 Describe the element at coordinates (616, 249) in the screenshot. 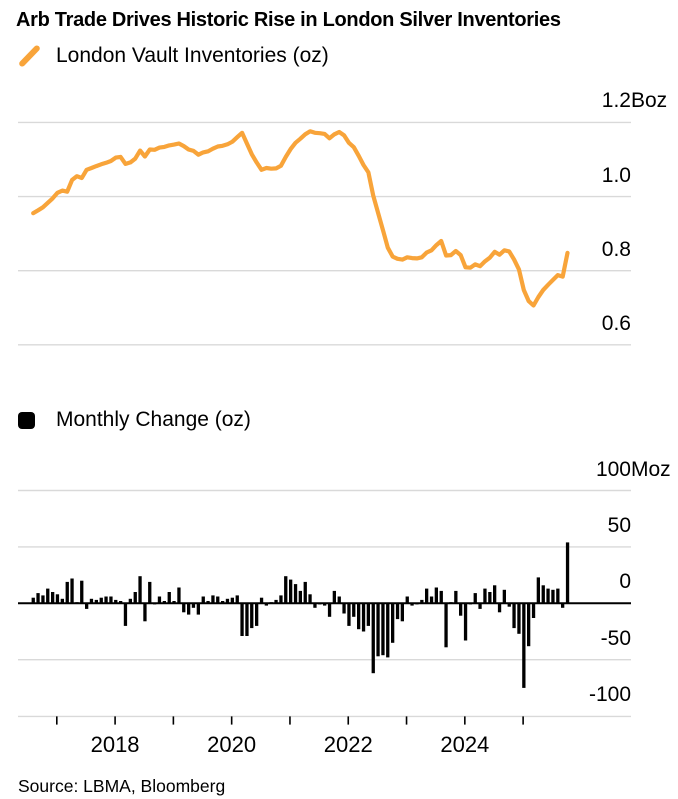

I see `y-axis-label: 0.8` at that location.